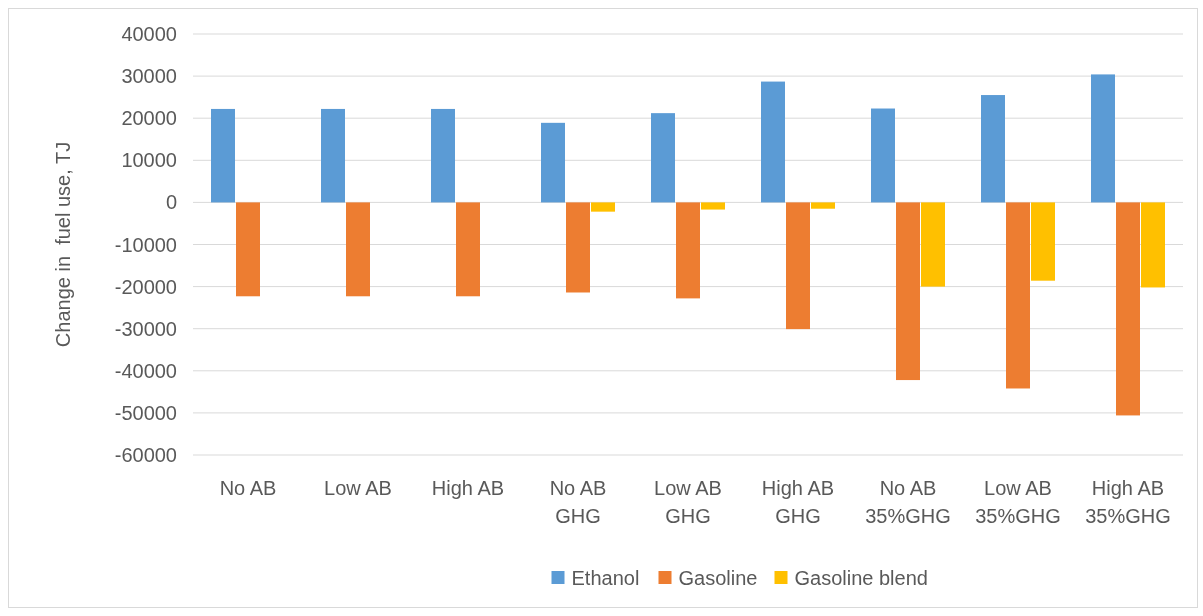  I want to click on y-tick-label: -40000, so click(145, 370).